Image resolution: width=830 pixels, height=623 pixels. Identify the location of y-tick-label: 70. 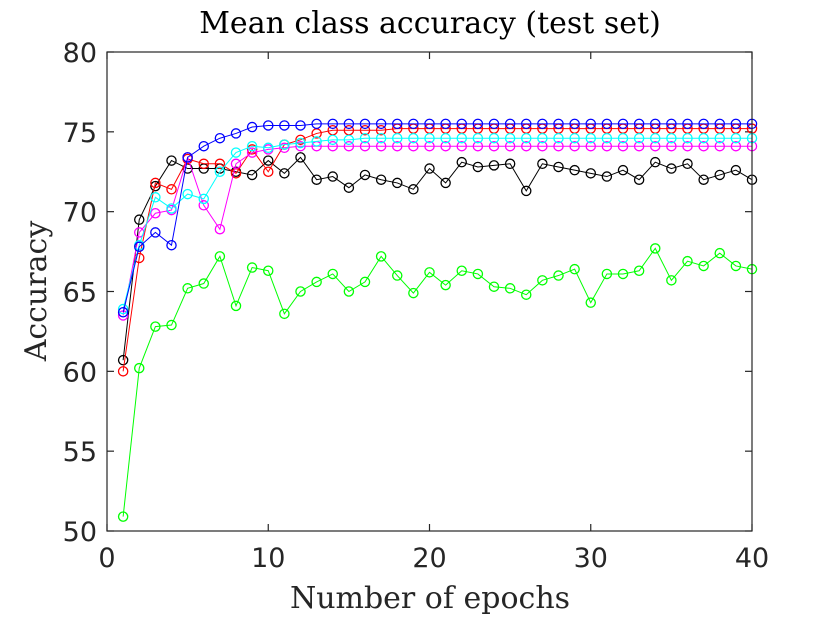
(80, 213).